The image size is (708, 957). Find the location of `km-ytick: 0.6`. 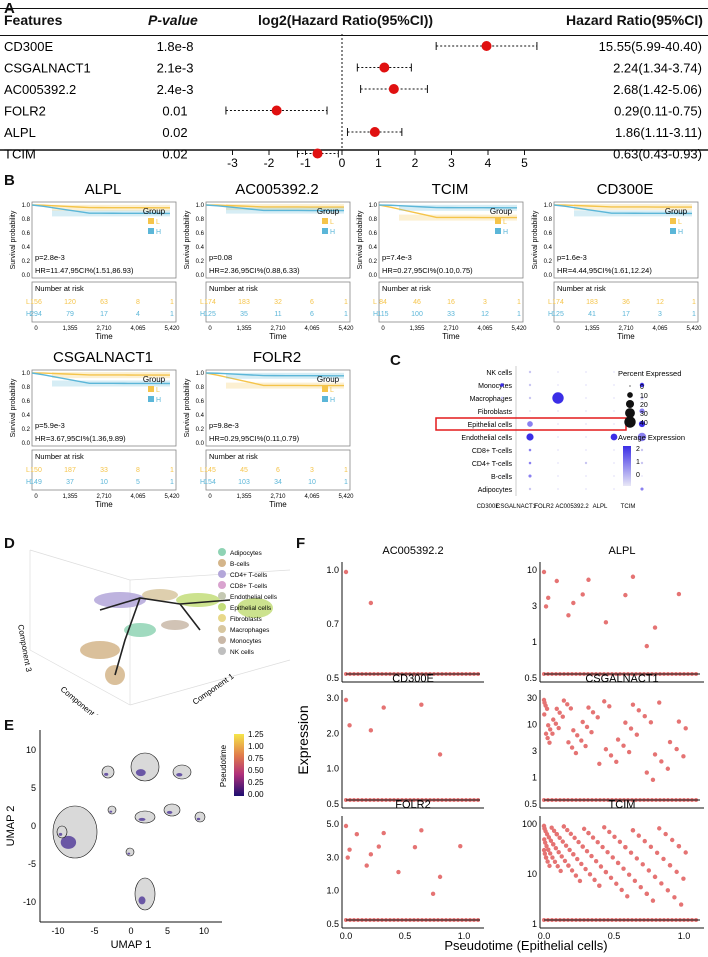

km-ytick: 0.6 is located at coordinates (548, 234).